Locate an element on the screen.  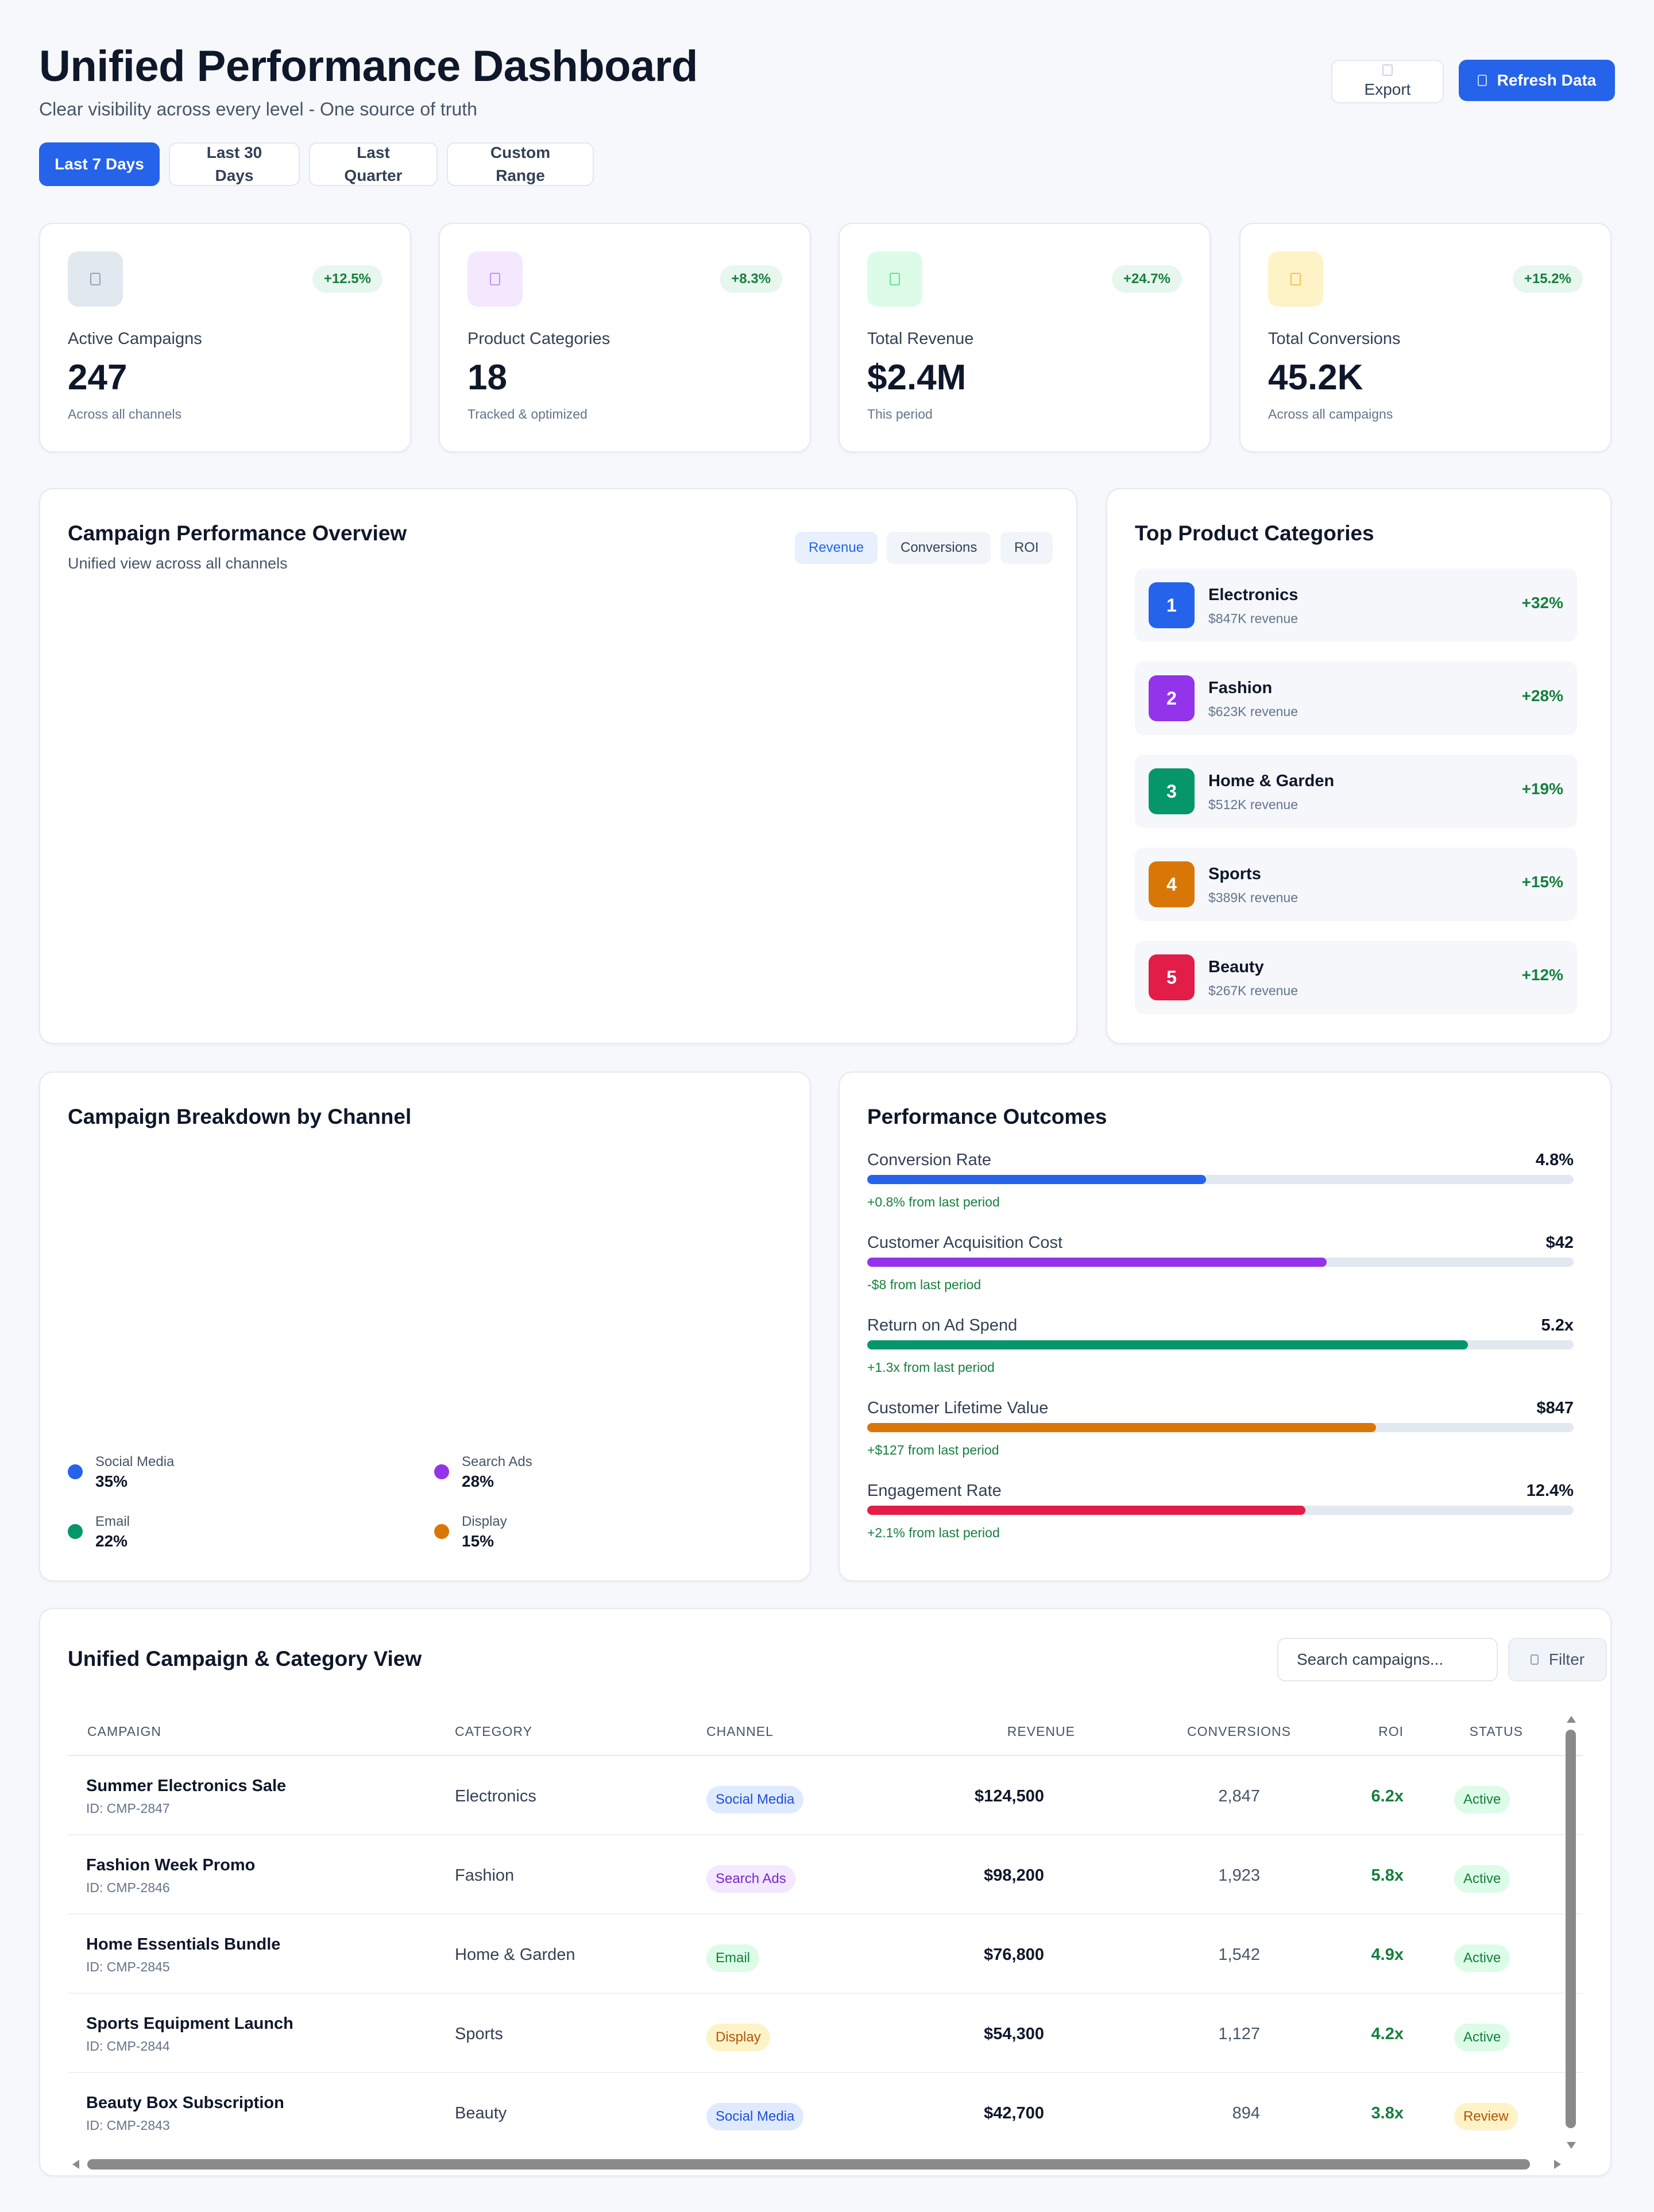
chip-roi: ROI is located at coordinates (1026, 548).